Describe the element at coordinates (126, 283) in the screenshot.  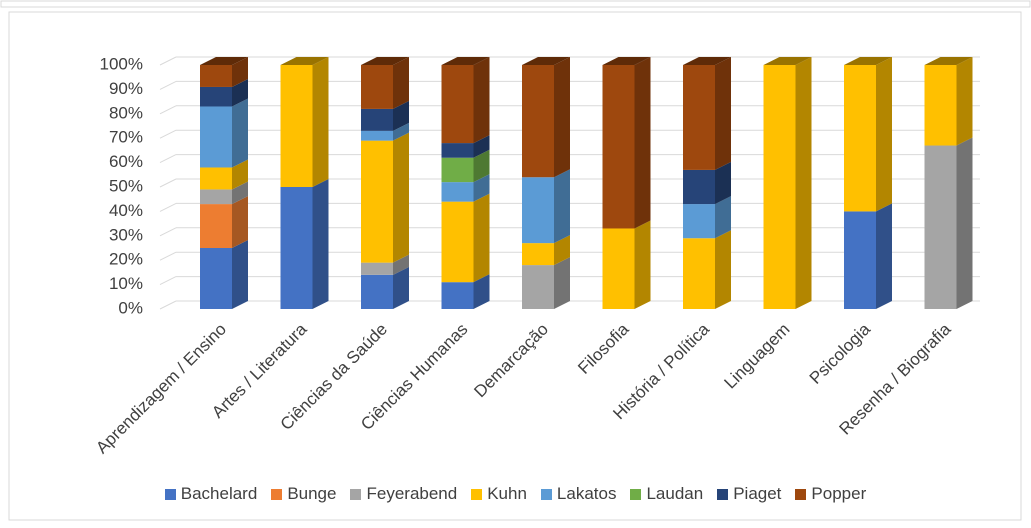
I see `y-tick-label: 10%` at that location.